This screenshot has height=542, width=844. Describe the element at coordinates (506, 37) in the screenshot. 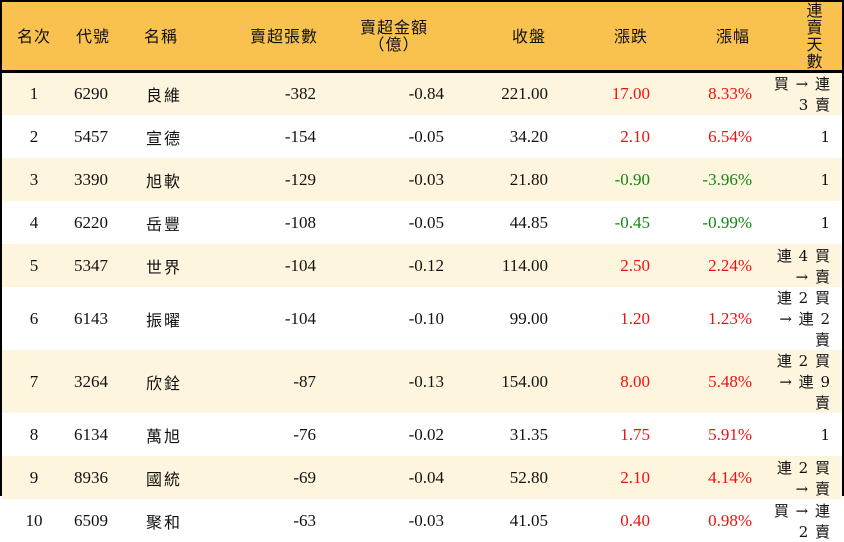

I see `header-close: 收盤` at that location.